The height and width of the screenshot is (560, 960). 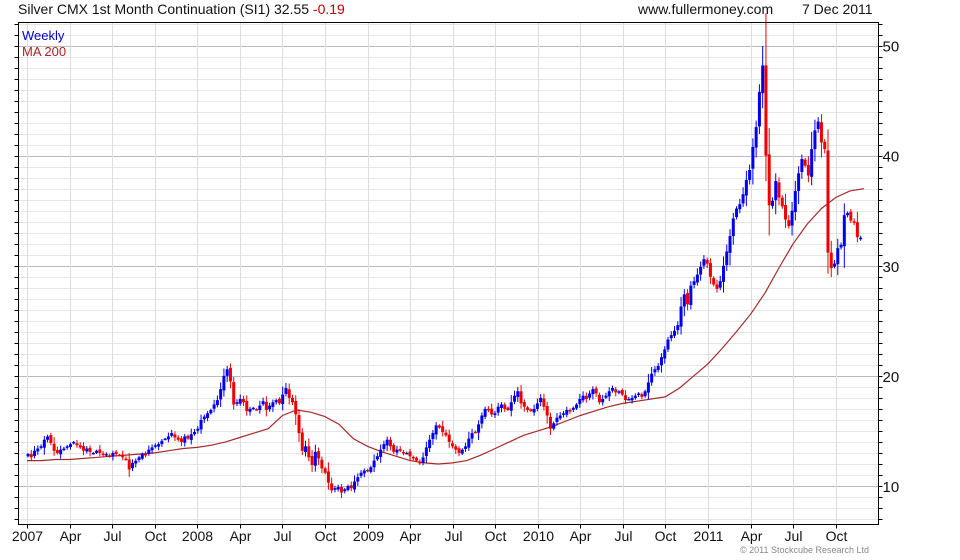 What do you see at coordinates (197, 536) in the screenshot?
I see `x-tick-label: 2008` at bounding box center [197, 536].